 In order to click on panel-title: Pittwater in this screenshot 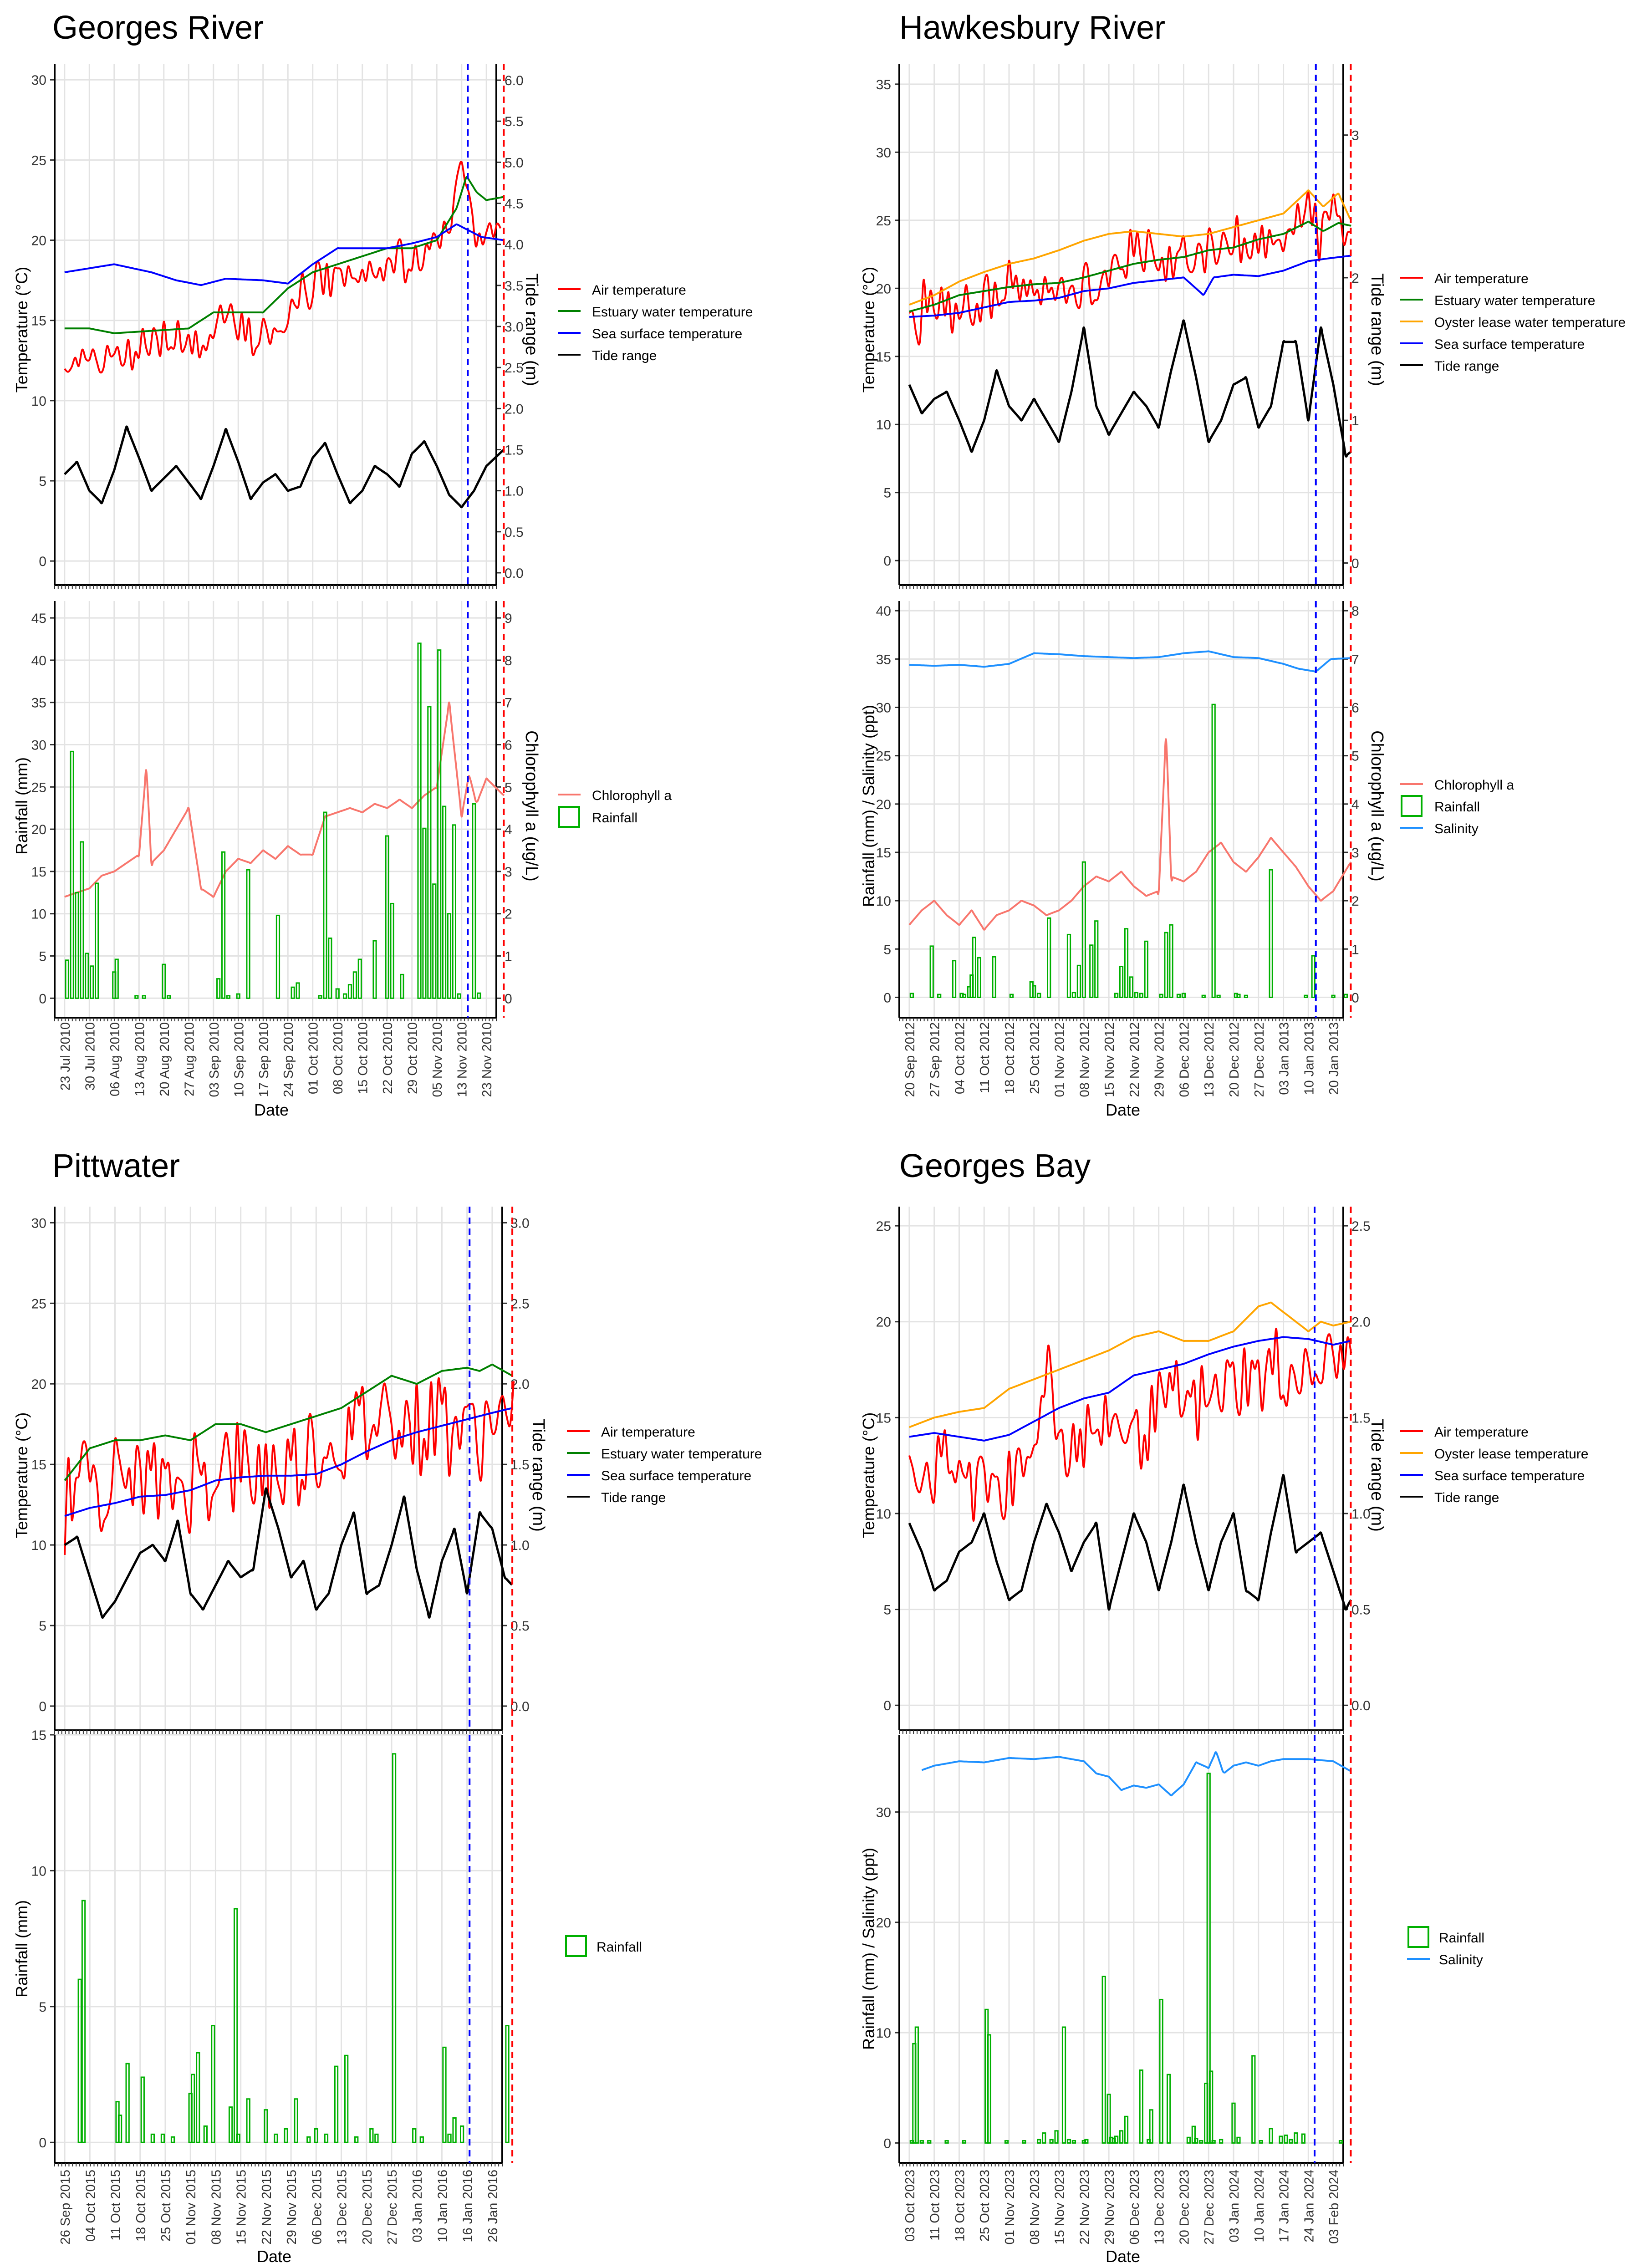, I will do `click(116, 1166)`.